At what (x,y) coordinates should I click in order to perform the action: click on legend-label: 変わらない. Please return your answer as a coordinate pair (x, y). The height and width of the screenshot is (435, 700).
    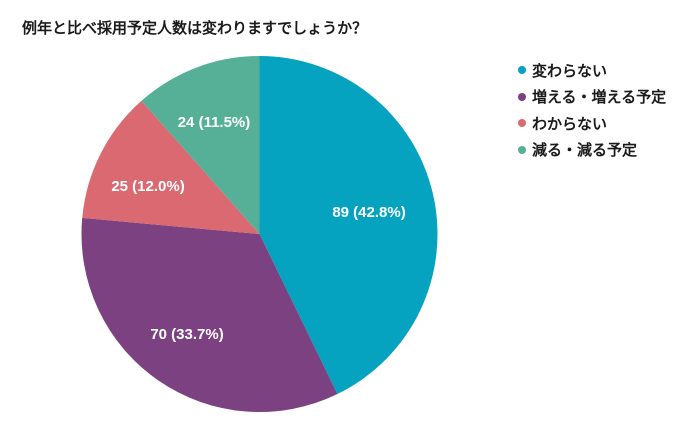
    Looking at the image, I should click on (570, 70).